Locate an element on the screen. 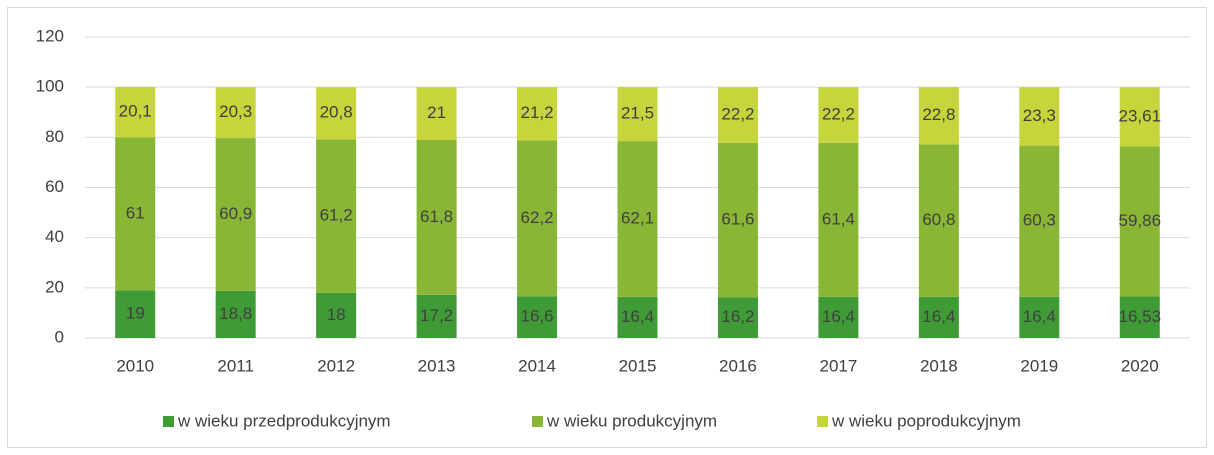 The width and height of the screenshot is (1214, 455). data-label: 21,2 is located at coordinates (536, 112).